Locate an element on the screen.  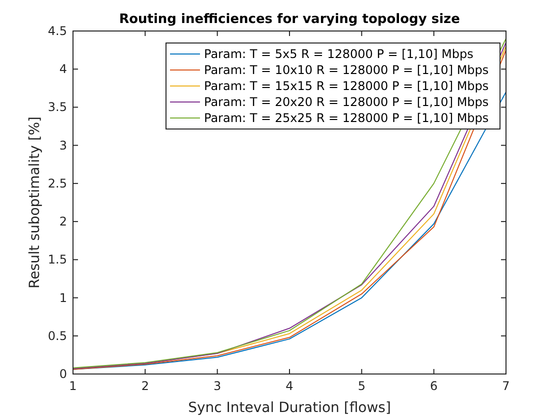
legend-label: Param: T = 10x10 R = 128000 P = [1,10] Mbps is located at coordinates (346, 70).